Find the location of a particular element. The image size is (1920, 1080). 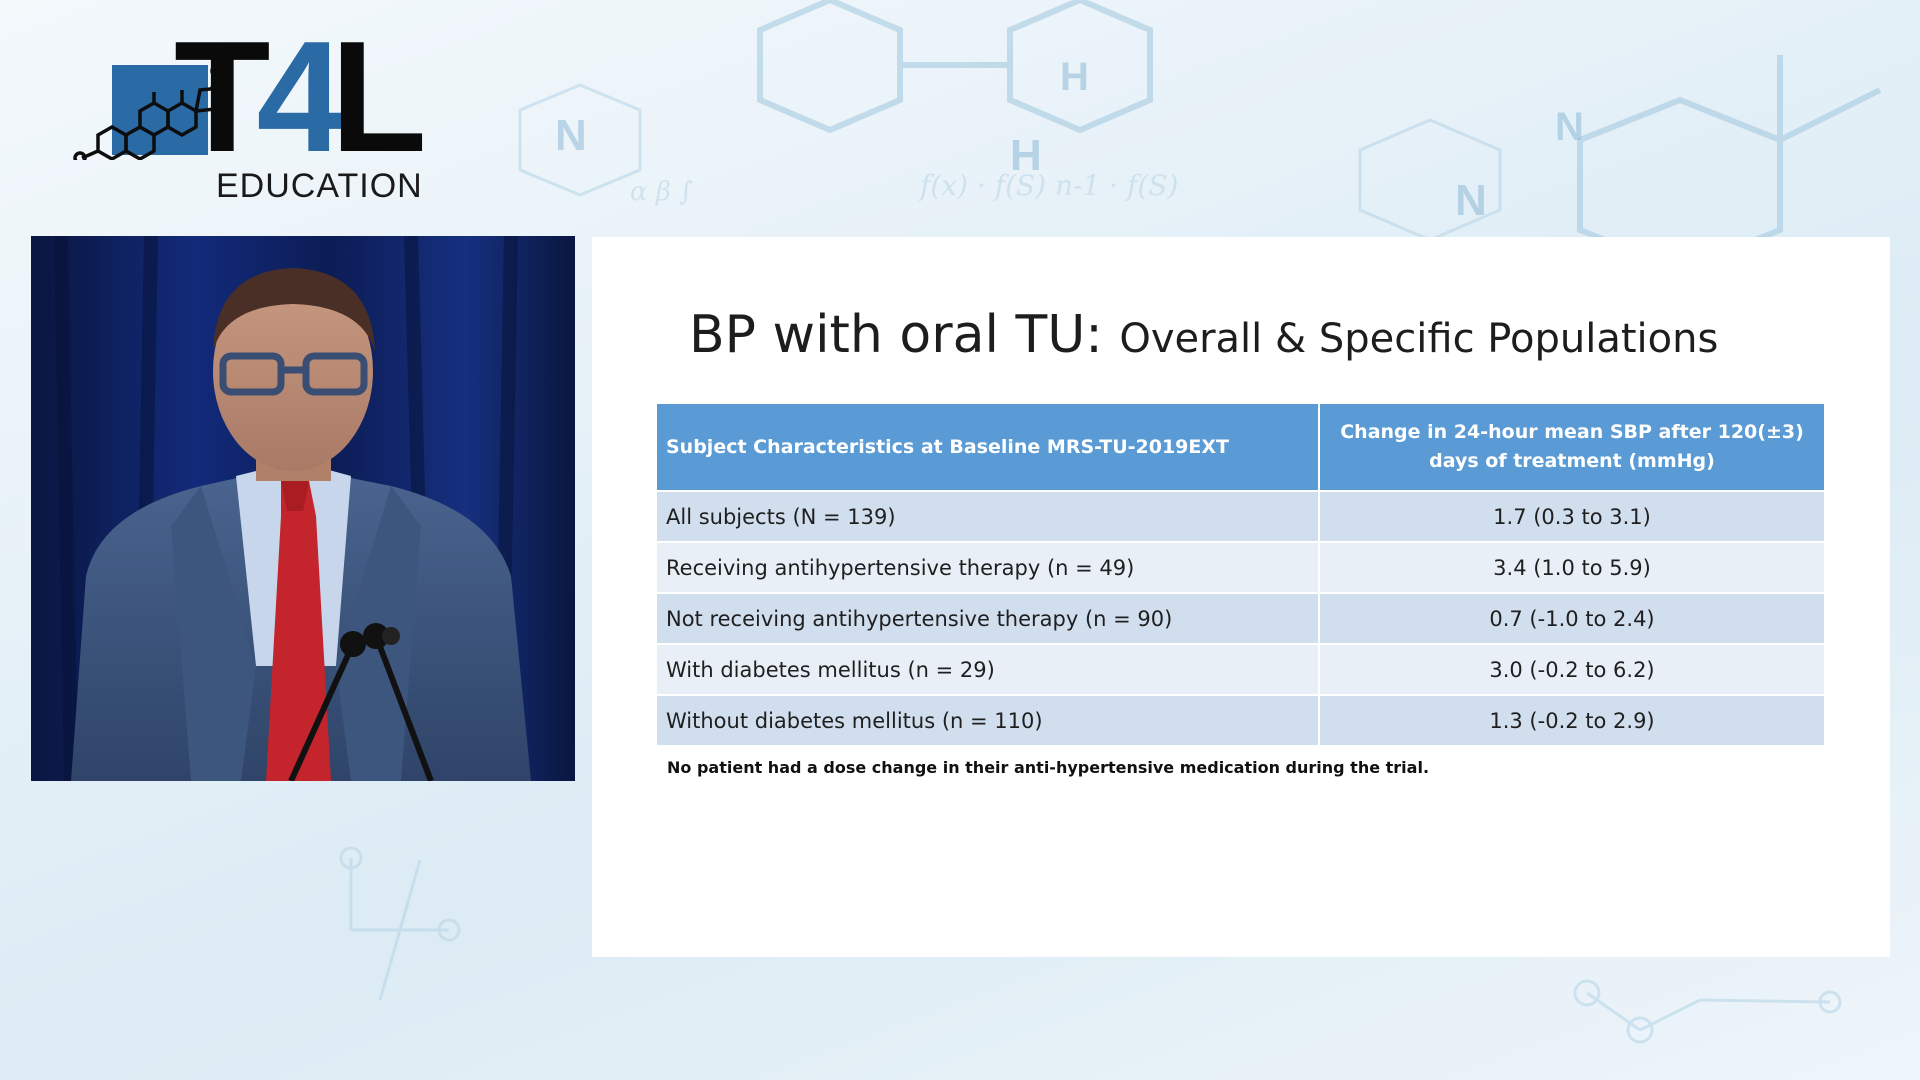

svg-text: f(x) · f(S) n-1 · f(S) is located at coordinates (1048, 185).